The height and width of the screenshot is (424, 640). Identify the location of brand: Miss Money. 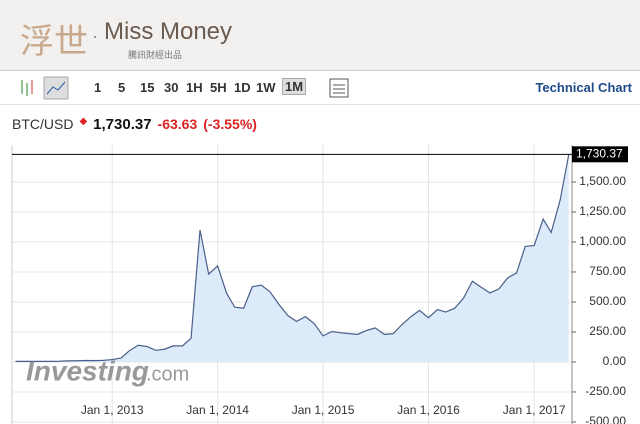
(168, 31).